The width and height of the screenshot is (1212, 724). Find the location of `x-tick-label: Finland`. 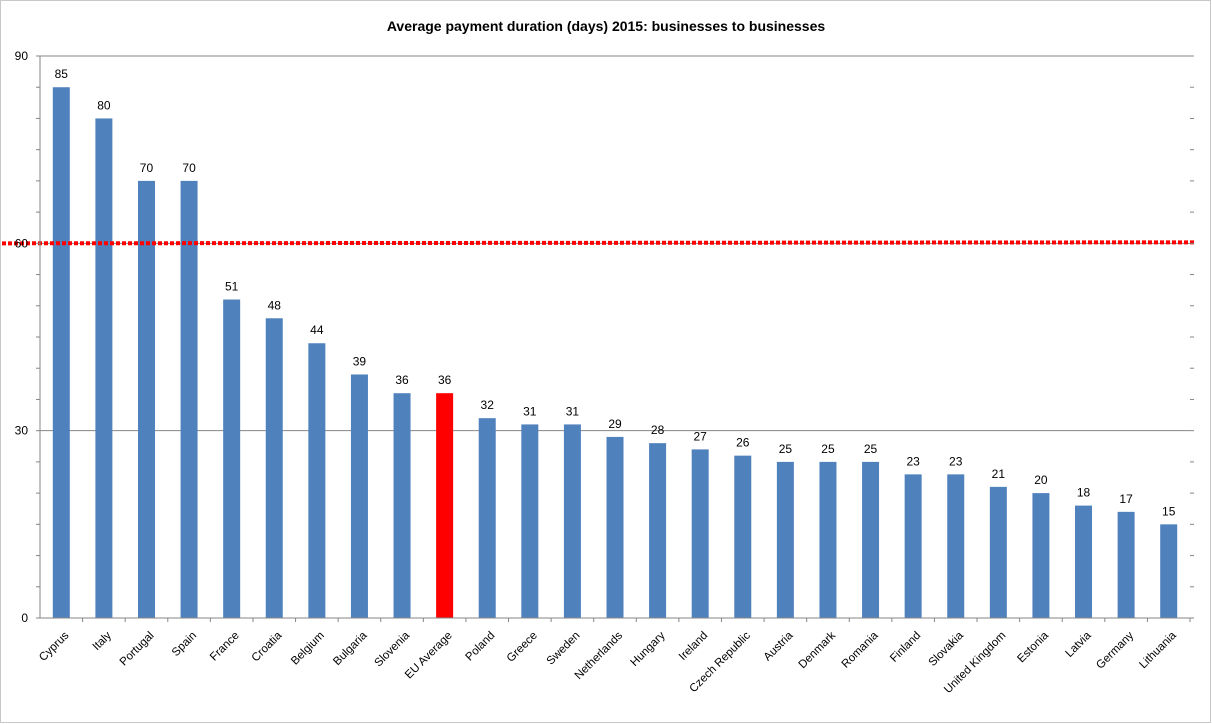

x-tick-label: Finland is located at coordinates (905, 647).